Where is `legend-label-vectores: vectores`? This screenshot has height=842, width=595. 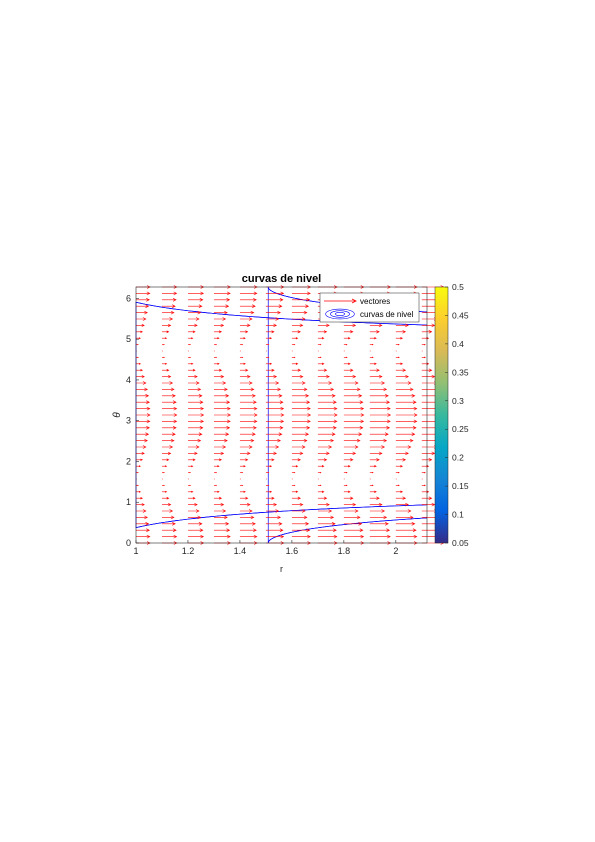 legend-label-vectores: vectores is located at coordinates (375, 301).